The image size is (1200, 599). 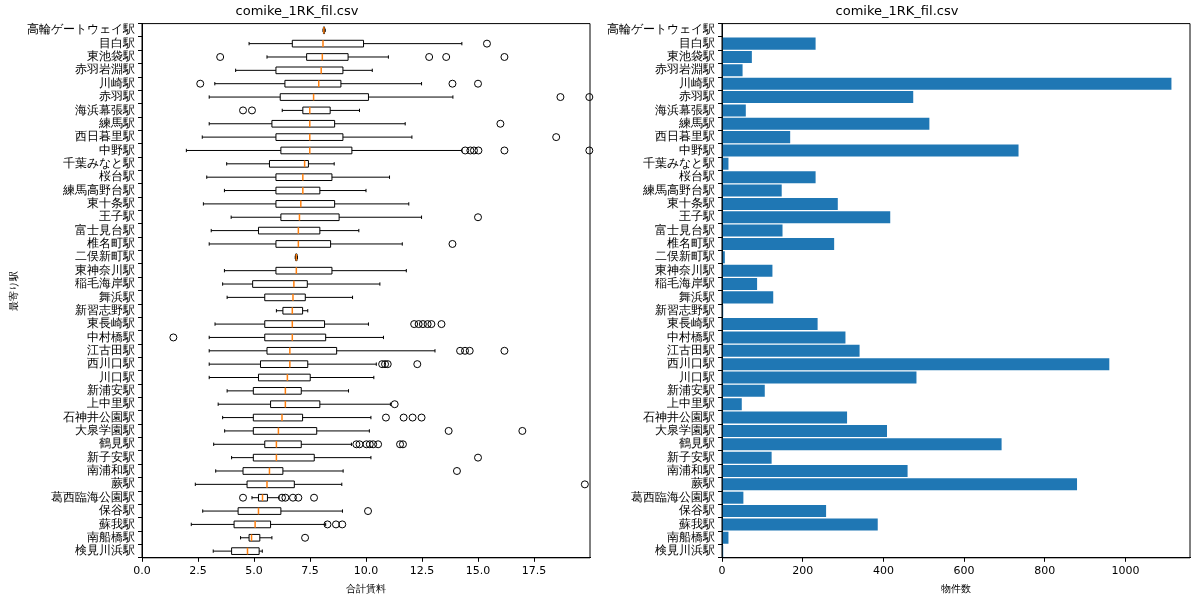 I want to click on x-tick-label: 800, so click(x=1045, y=571).